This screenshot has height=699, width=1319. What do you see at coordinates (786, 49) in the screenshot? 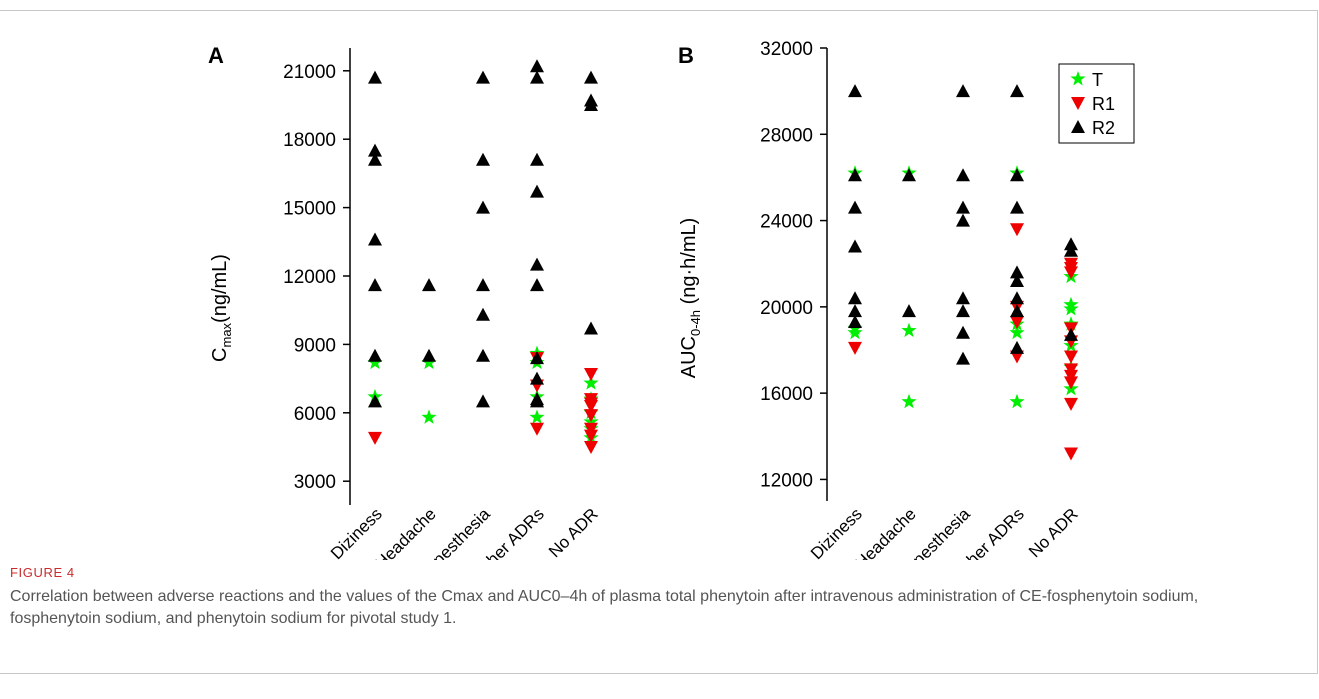
I see `y-tick-label: 32000` at bounding box center [786, 49].